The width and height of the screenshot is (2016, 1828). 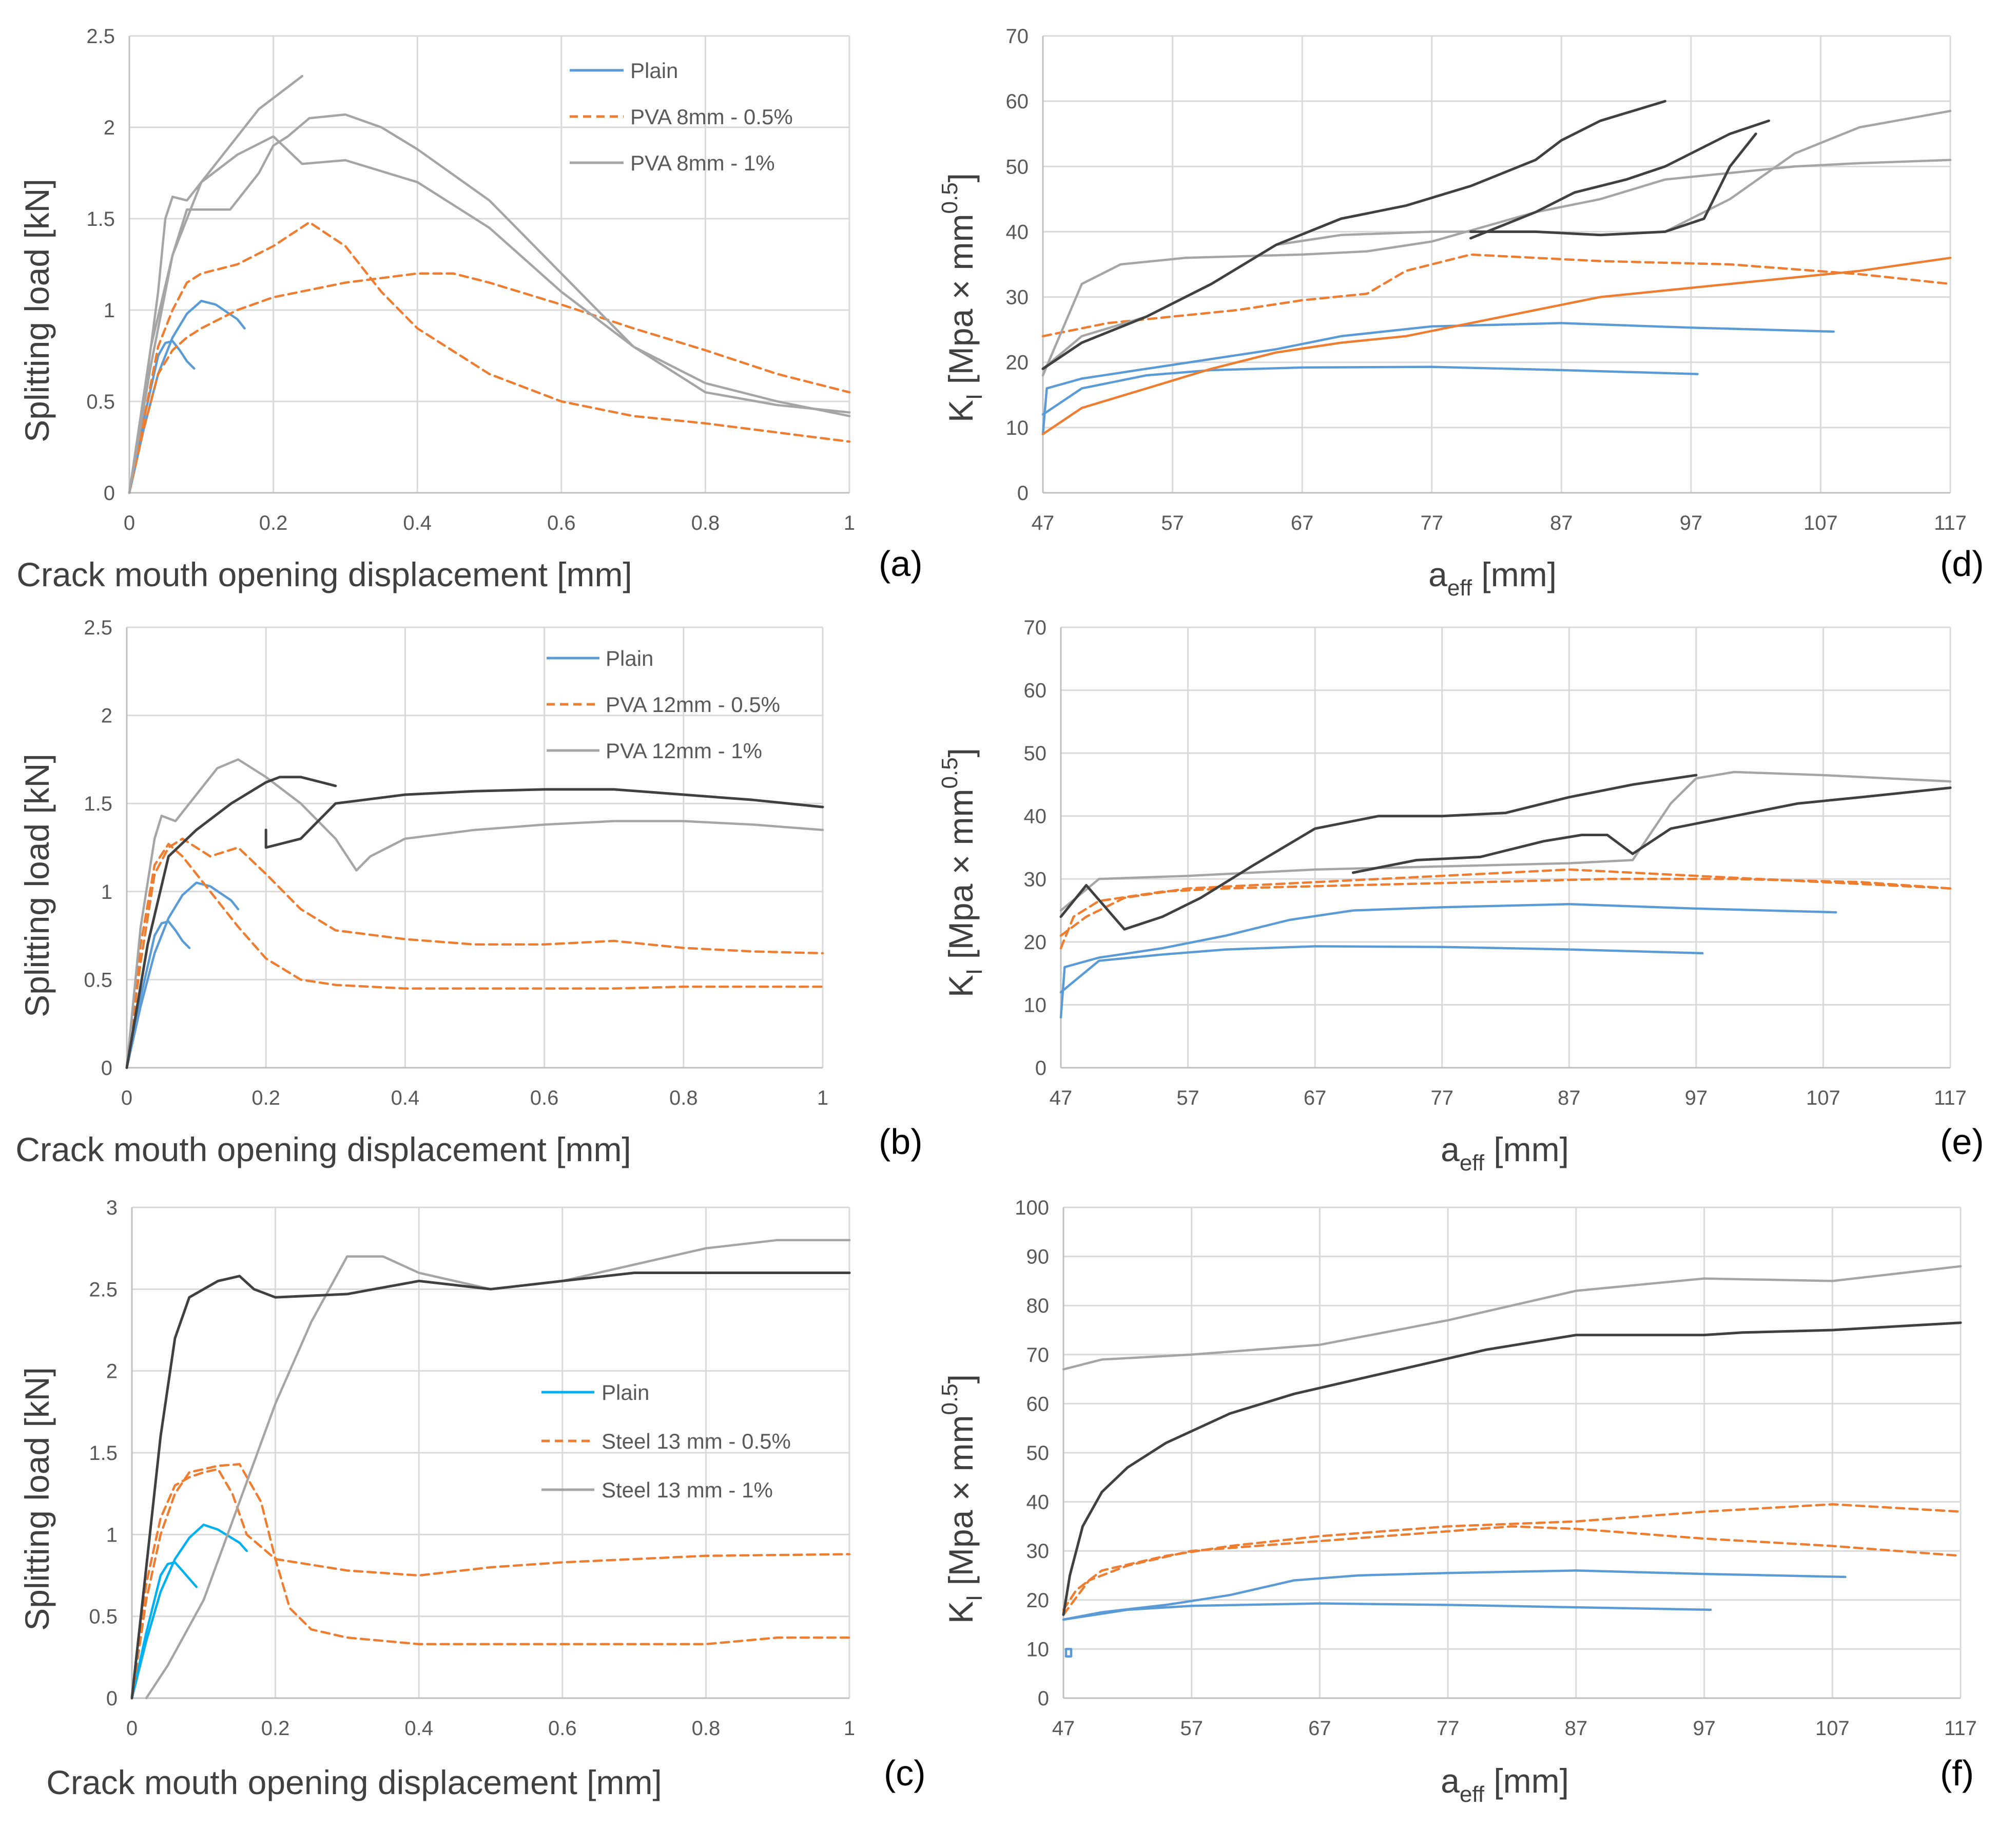 I want to click on y-tick-label: 50, so click(x=1038, y=1453).